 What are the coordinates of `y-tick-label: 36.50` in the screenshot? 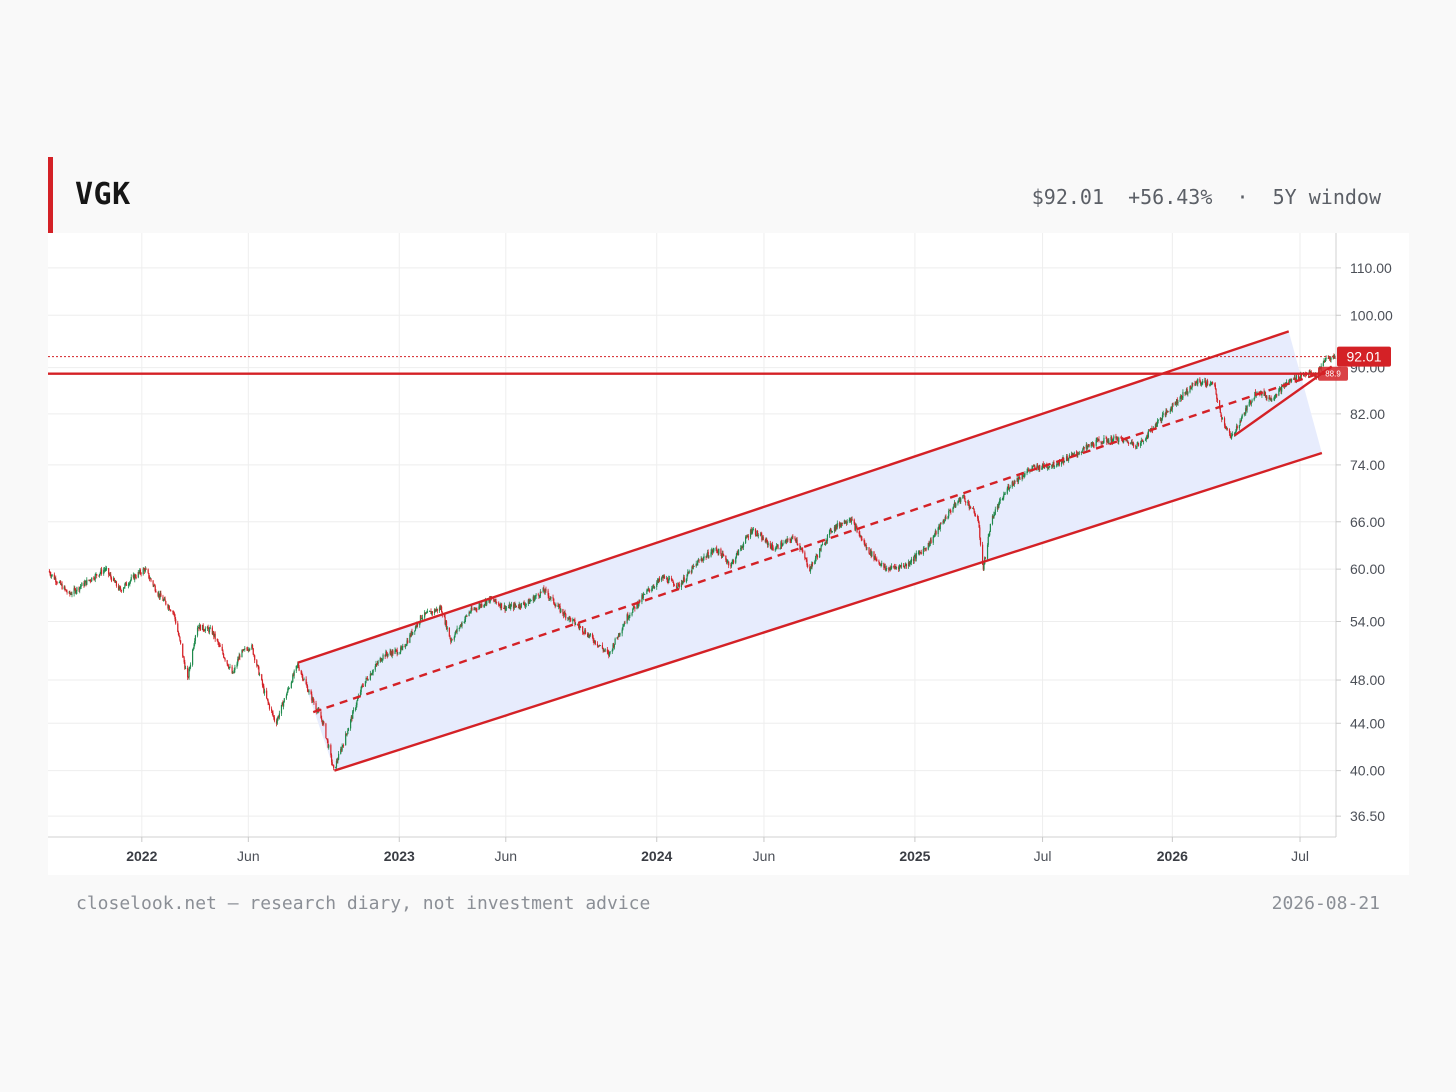 It's located at (1367, 816).